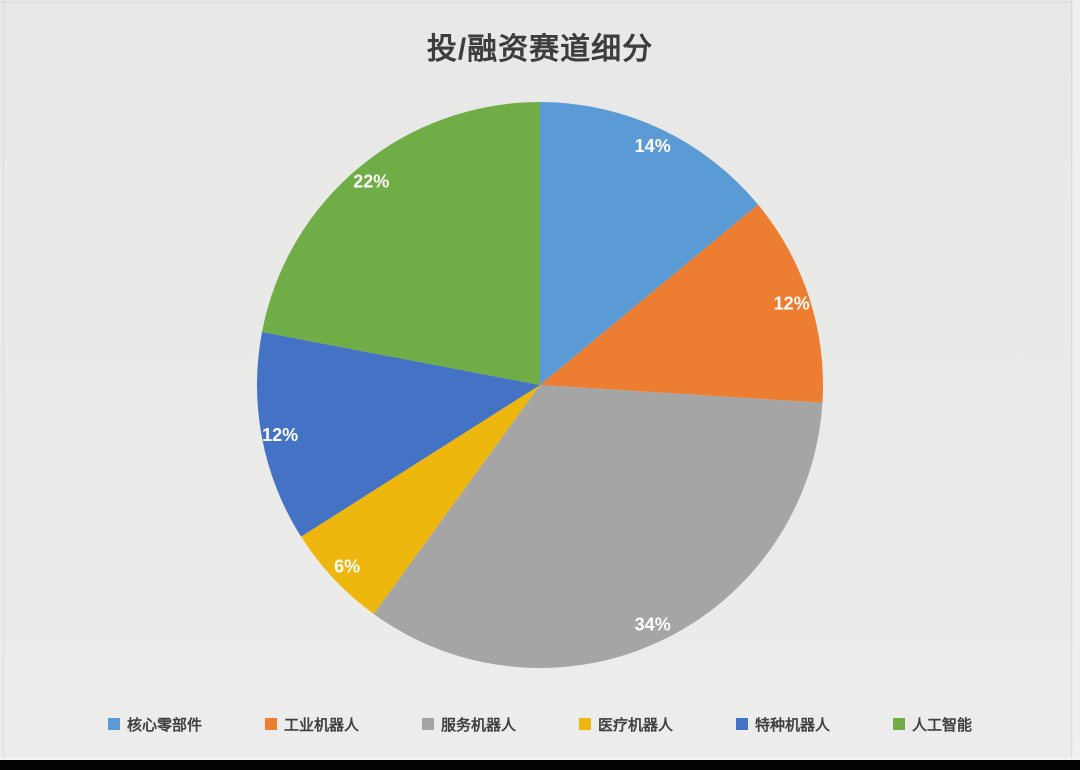 The width and height of the screenshot is (1080, 770). I want to click on pie-slice-label-2: 34%, so click(653, 625).